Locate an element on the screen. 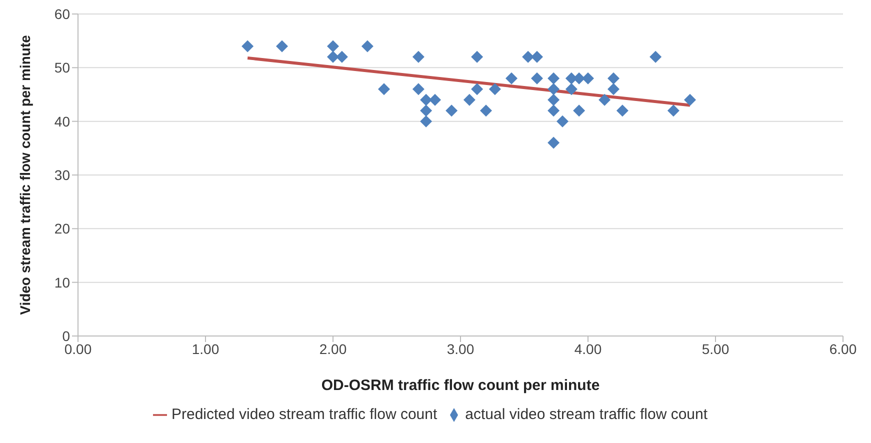 This screenshot has height=443, width=871. y-tick-label: 50 is located at coordinates (62, 68).